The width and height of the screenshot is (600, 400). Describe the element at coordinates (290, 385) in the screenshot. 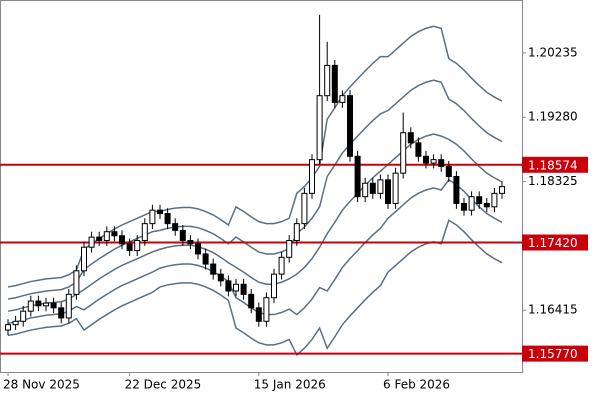

I see `x-tick-label: 15 Jan 2026` at that location.